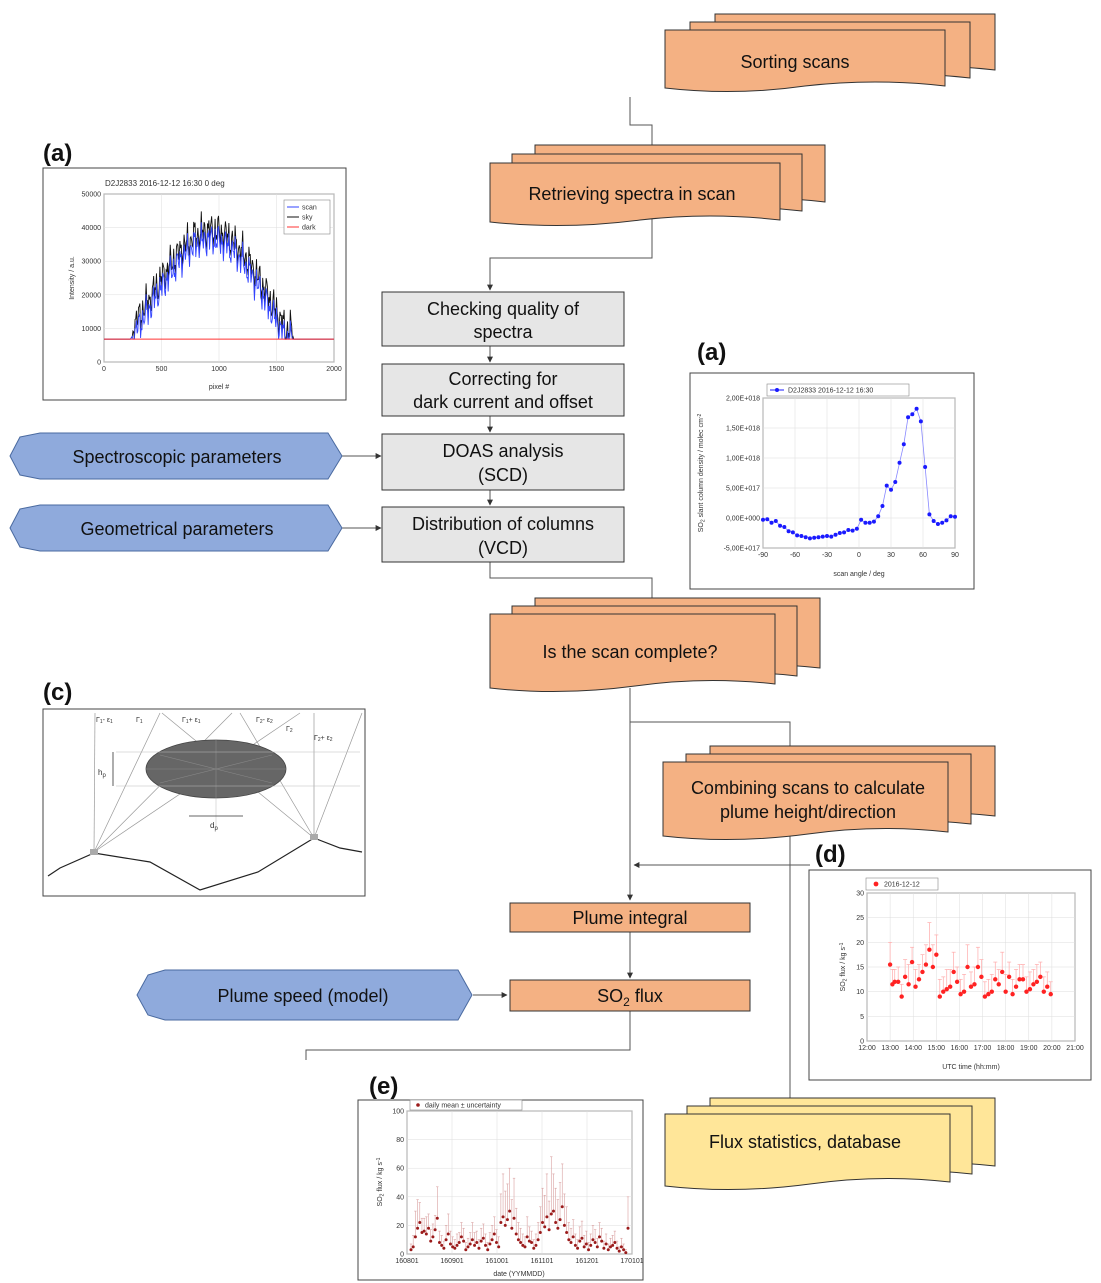 Image resolution: width=1101 pixels, height=1283 pixels. What do you see at coordinates (655, 645) in the screenshot?
I see `scan-complete-node: Is the scan complete?` at bounding box center [655, 645].